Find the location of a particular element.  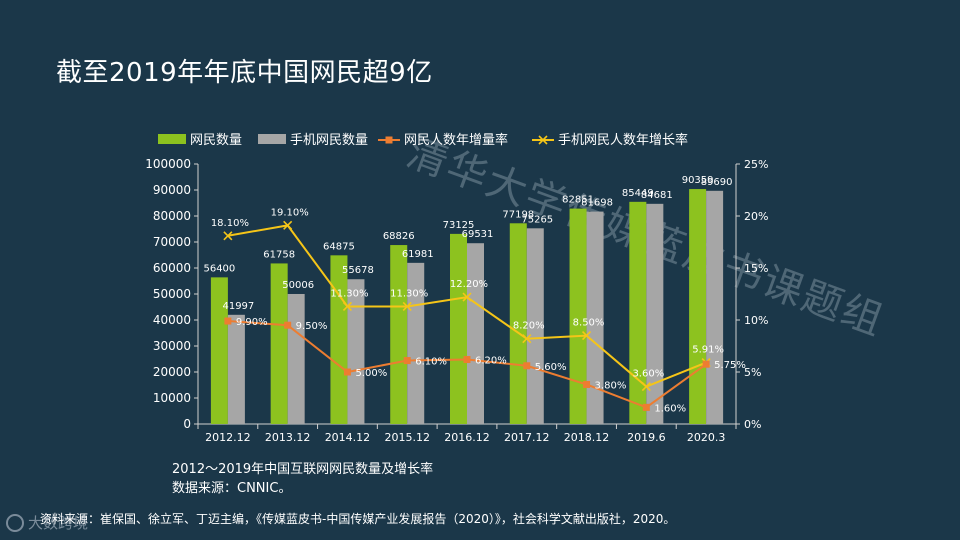

right-tick-label: 15% is located at coordinates (756, 268).